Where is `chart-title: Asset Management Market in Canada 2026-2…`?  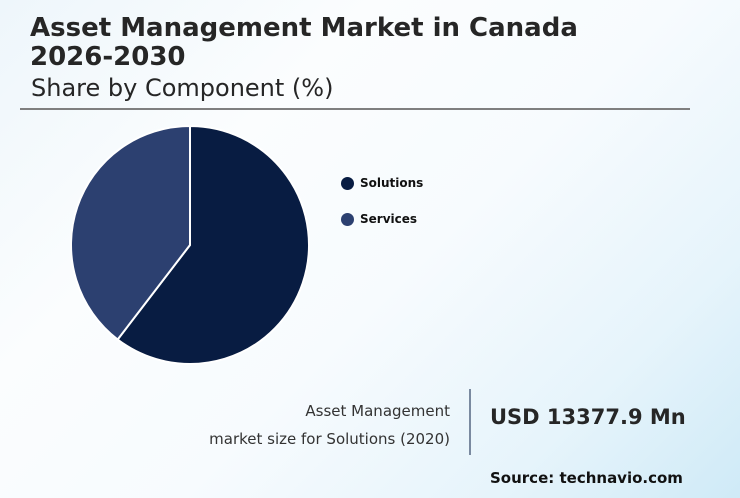
chart-title: Asset Management Market in Canada 2026-2… is located at coordinates (304, 42).